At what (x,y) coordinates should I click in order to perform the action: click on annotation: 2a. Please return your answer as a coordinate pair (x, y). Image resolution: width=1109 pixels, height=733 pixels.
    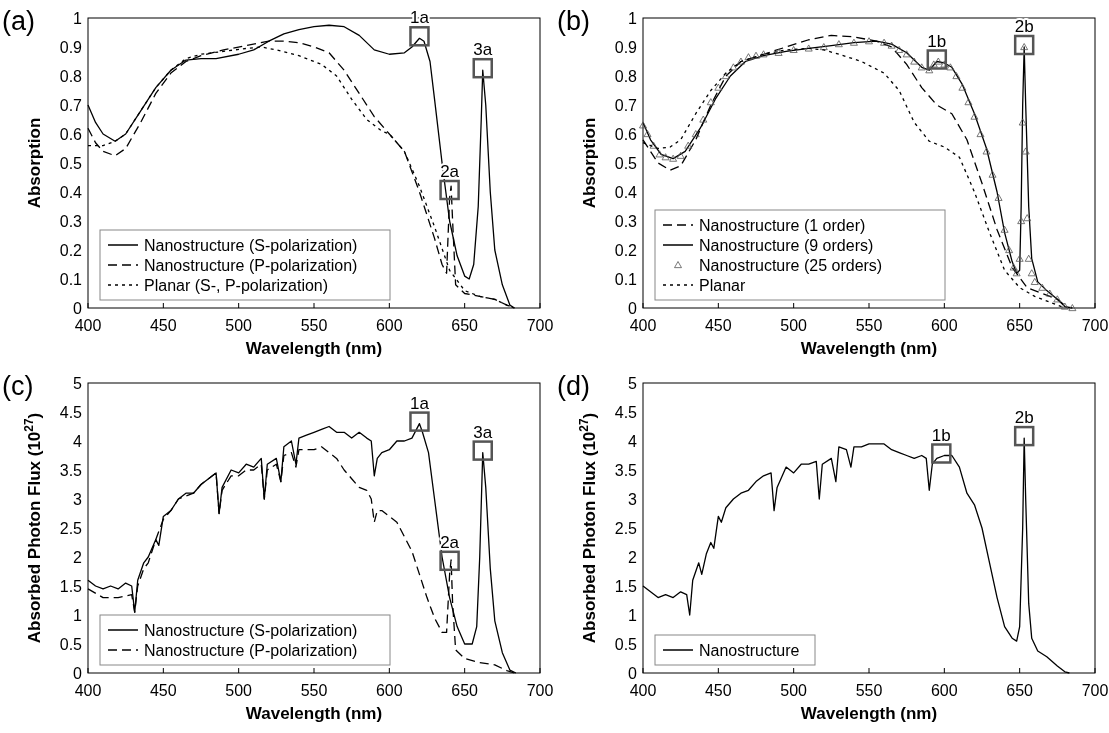
    Looking at the image, I should click on (450, 542).